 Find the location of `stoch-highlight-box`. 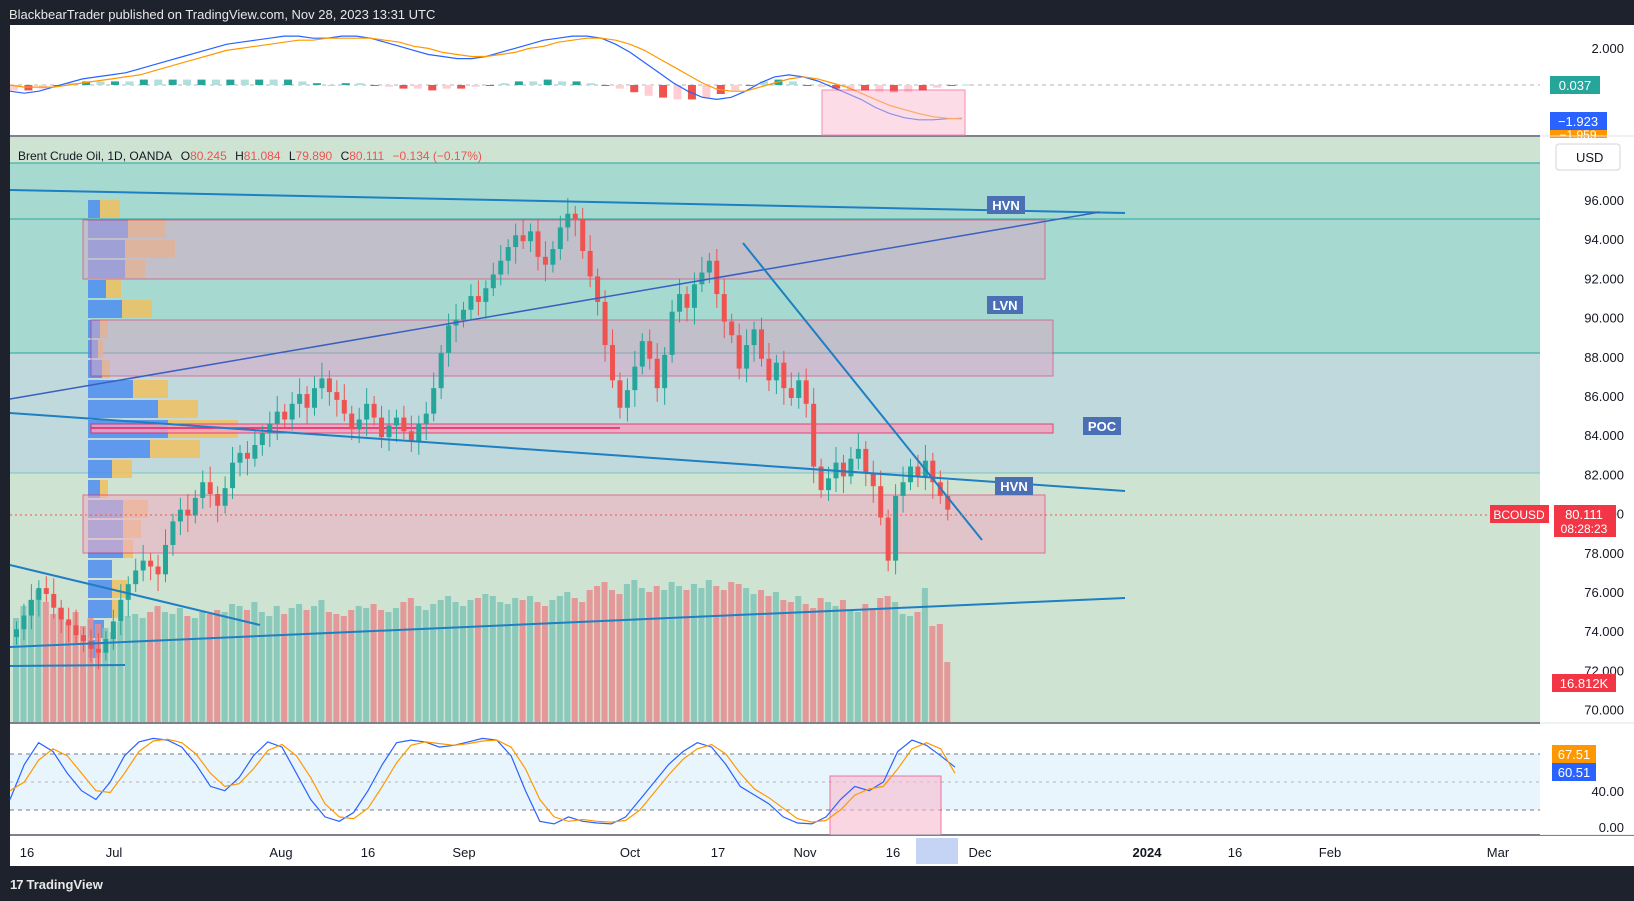

stoch-highlight-box is located at coordinates (885, 805).